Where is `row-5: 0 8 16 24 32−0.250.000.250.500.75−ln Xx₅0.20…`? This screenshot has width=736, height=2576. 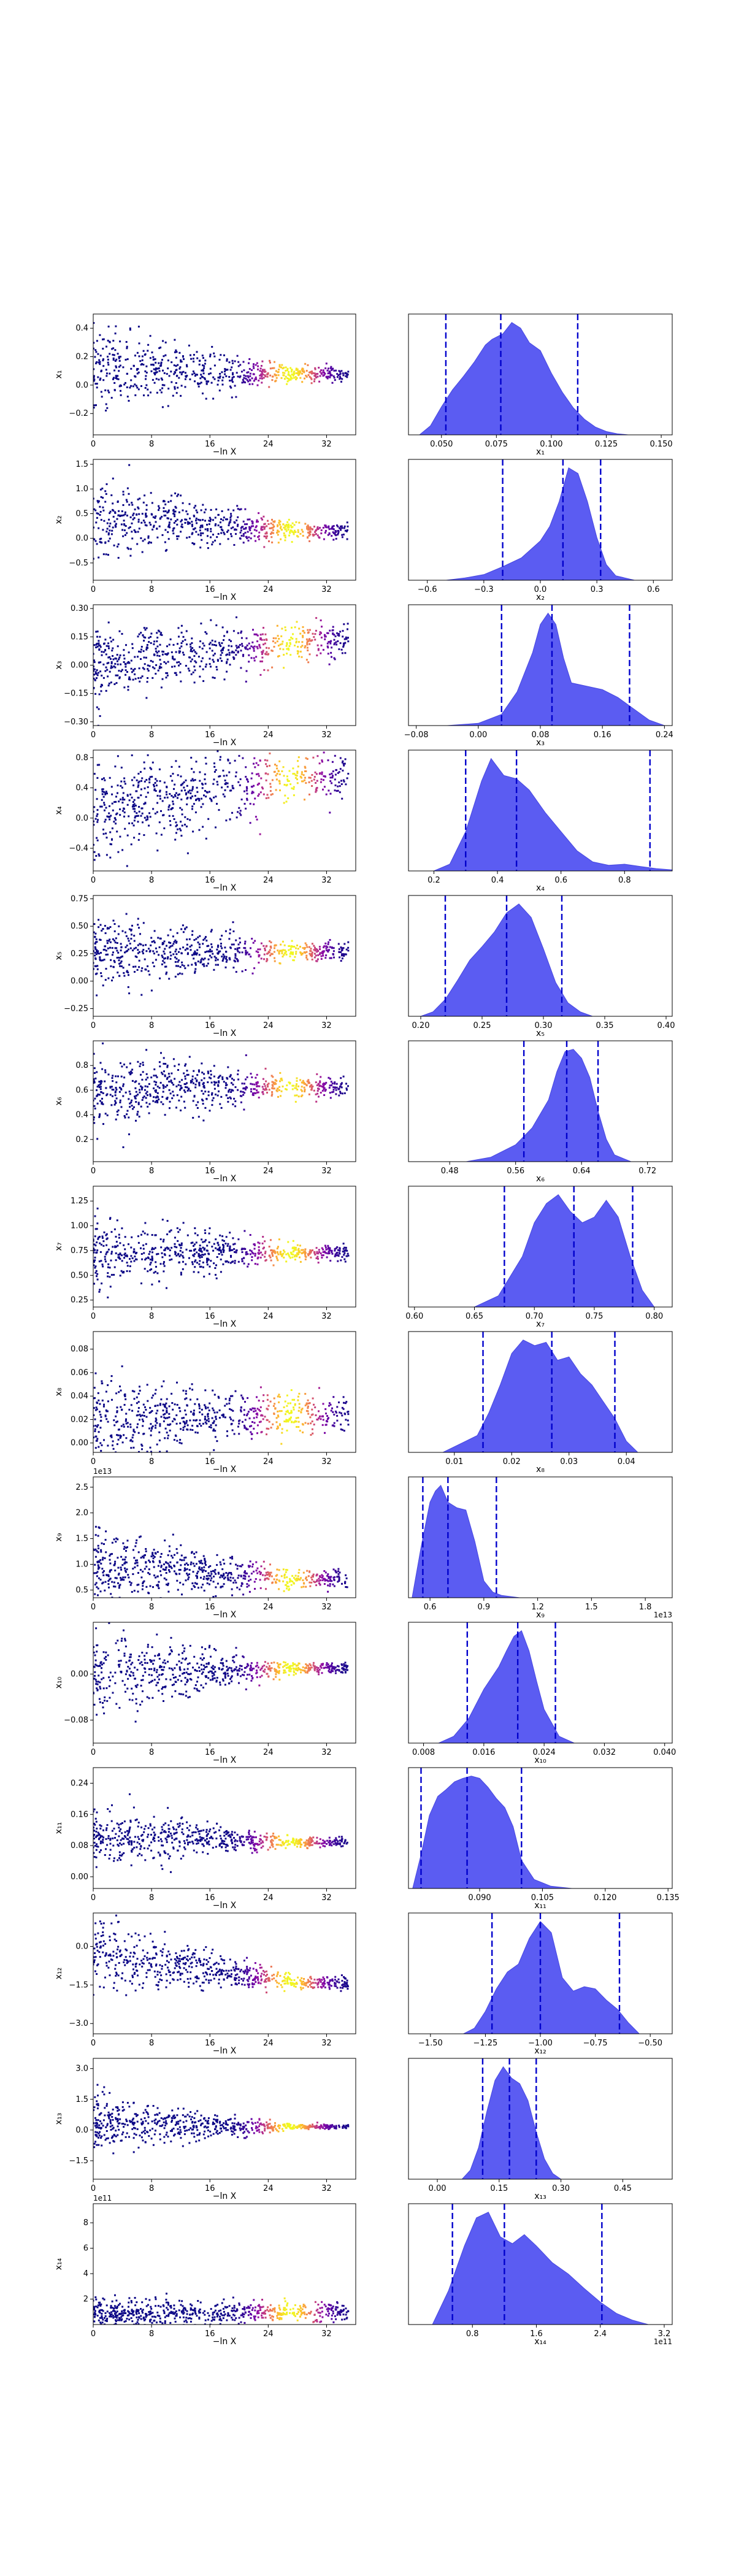
row-5: 0 8 16 24 32−0.250.000.250.500.75−ln Xx₅0.20… is located at coordinates (364, 966).